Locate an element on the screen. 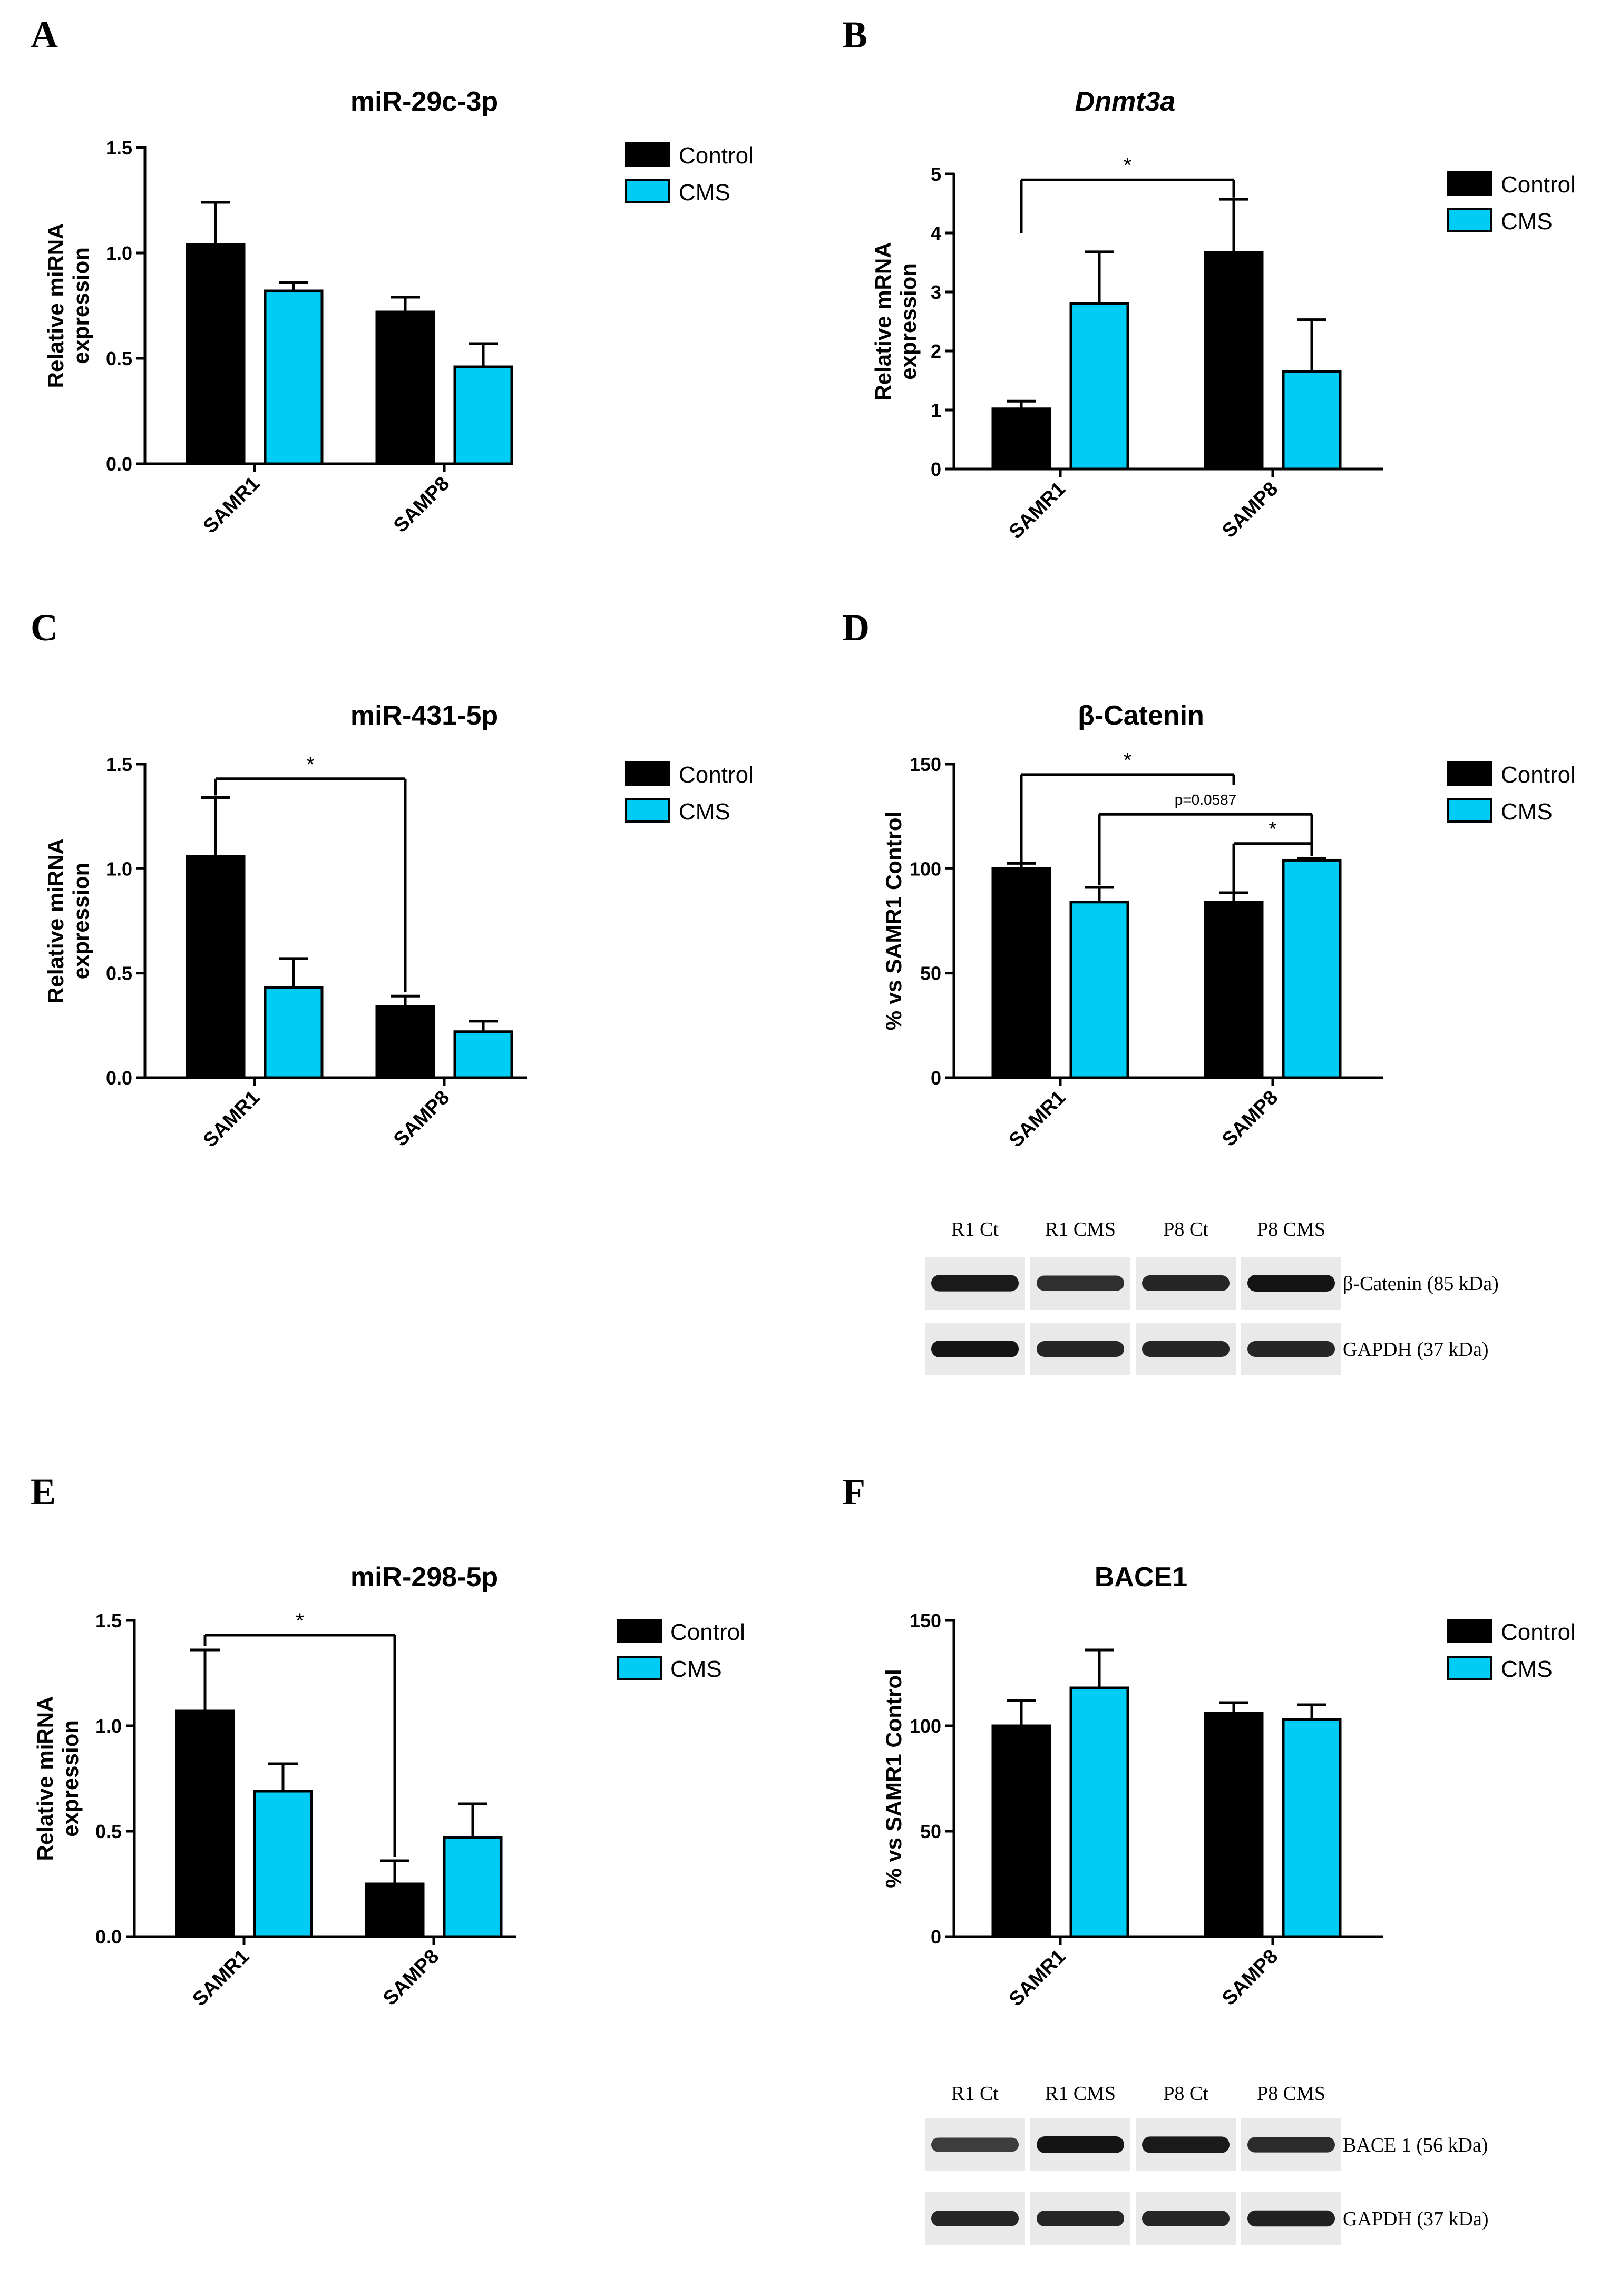 This screenshot has height=2296, width=1610. y-axis-label: % vs SAMR1 Control is located at coordinates (893, 921).